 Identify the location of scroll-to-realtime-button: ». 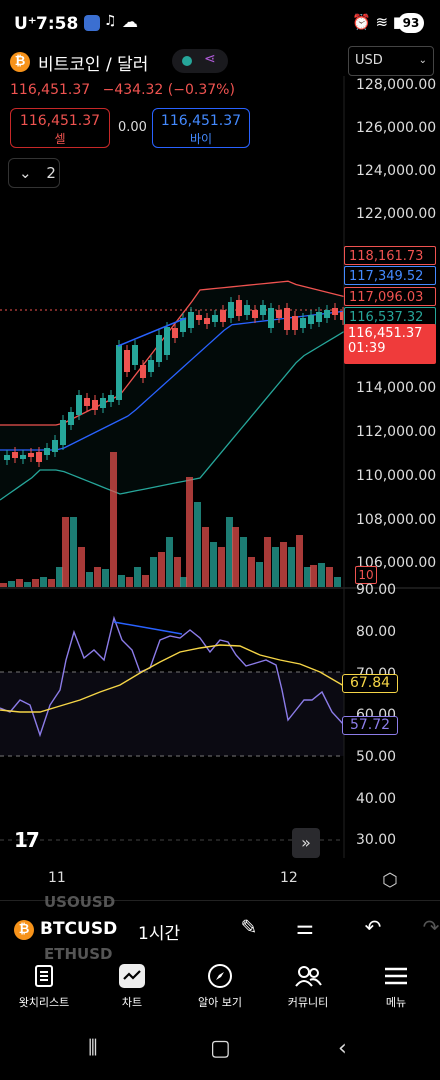
(306, 843).